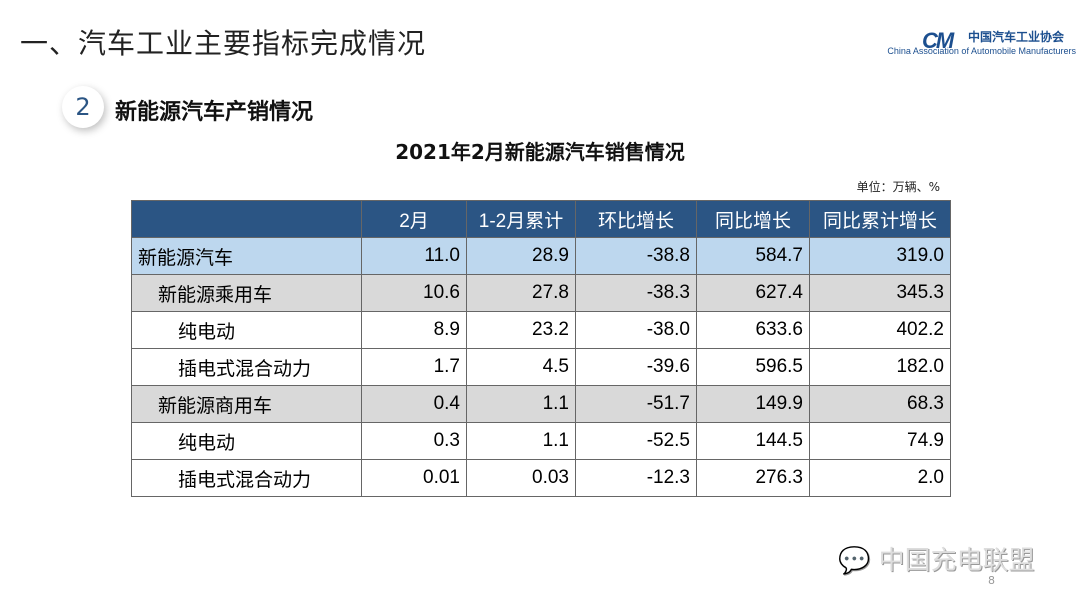 The height and width of the screenshot is (608, 1080). I want to click on cell-value: -52.5, so click(636, 441).